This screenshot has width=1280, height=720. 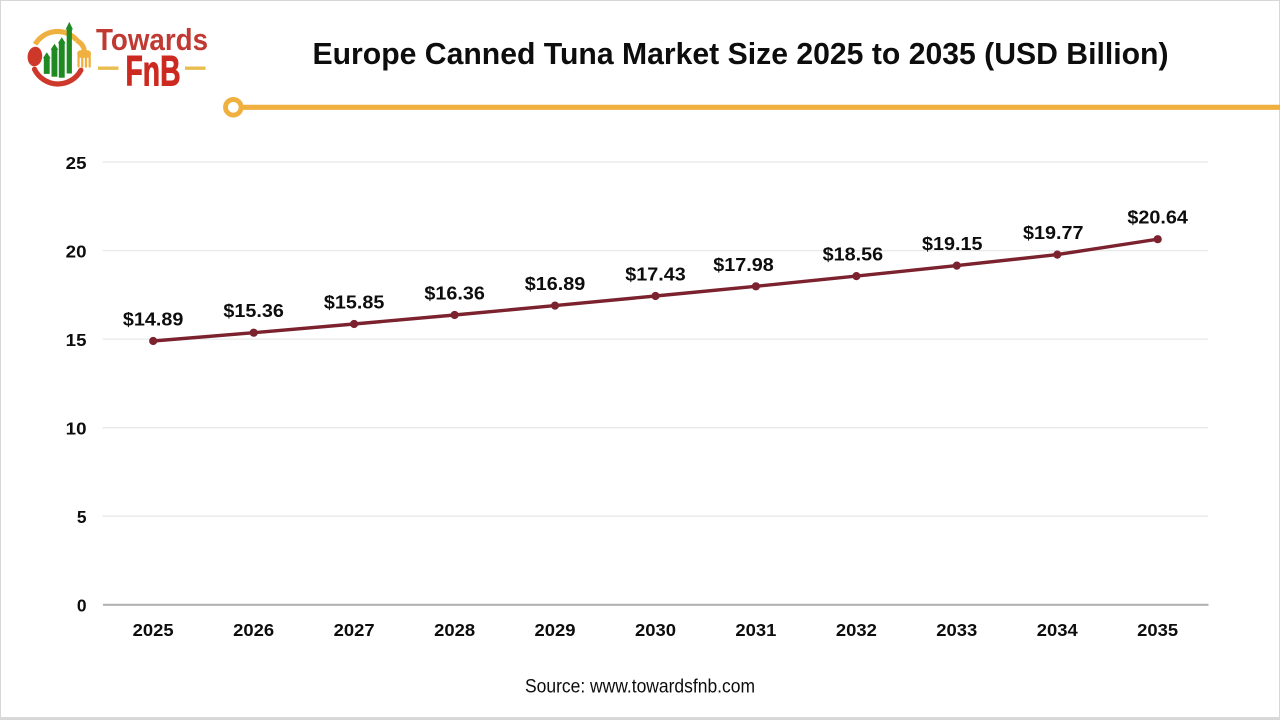 What do you see at coordinates (555, 284) in the screenshot?
I see `svg-text: $16.89` at bounding box center [555, 284].